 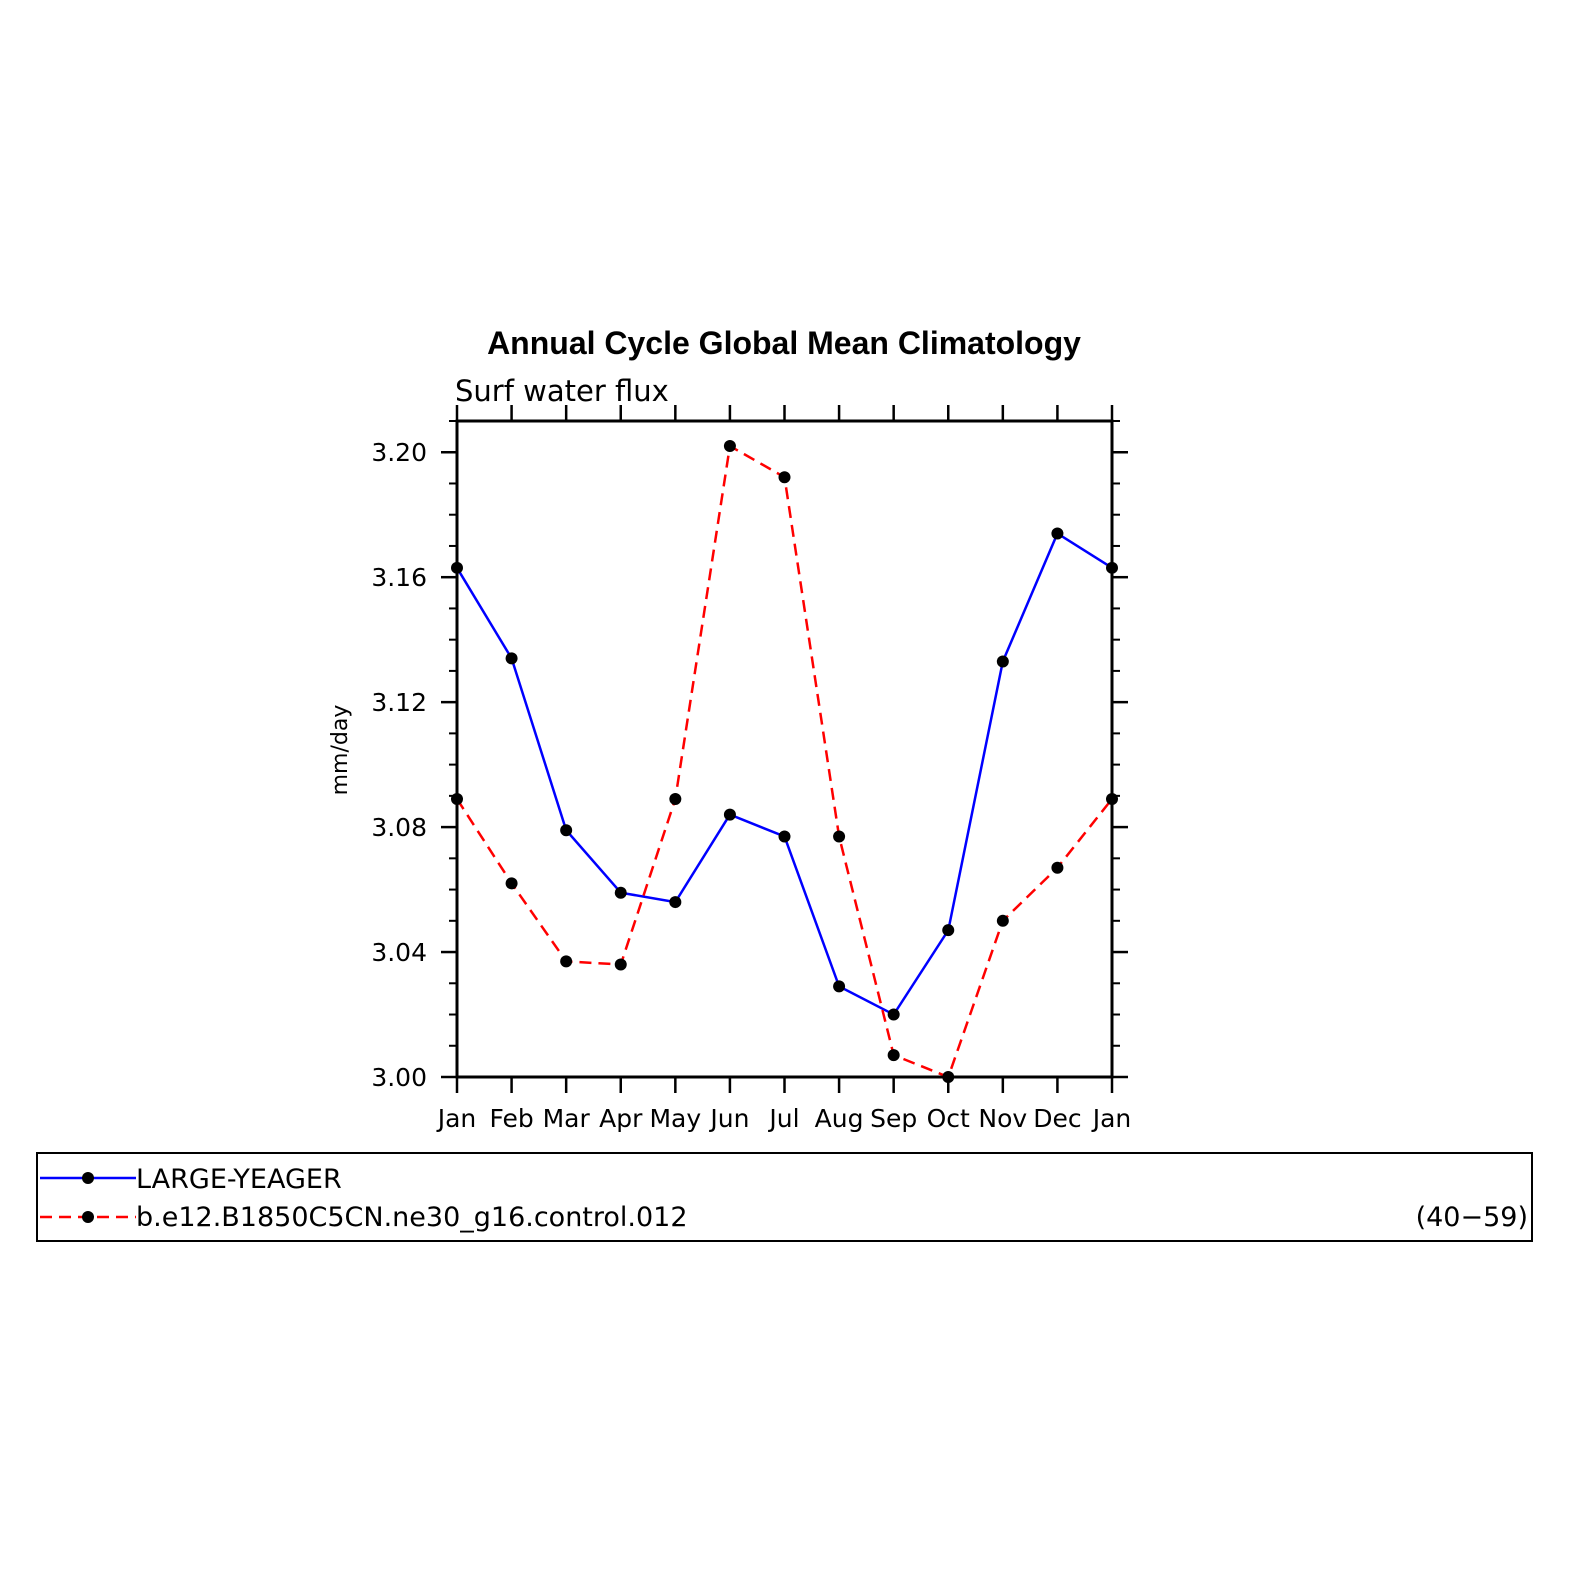 I want to click on y-tick-label: 3.04, so click(x=399, y=952).